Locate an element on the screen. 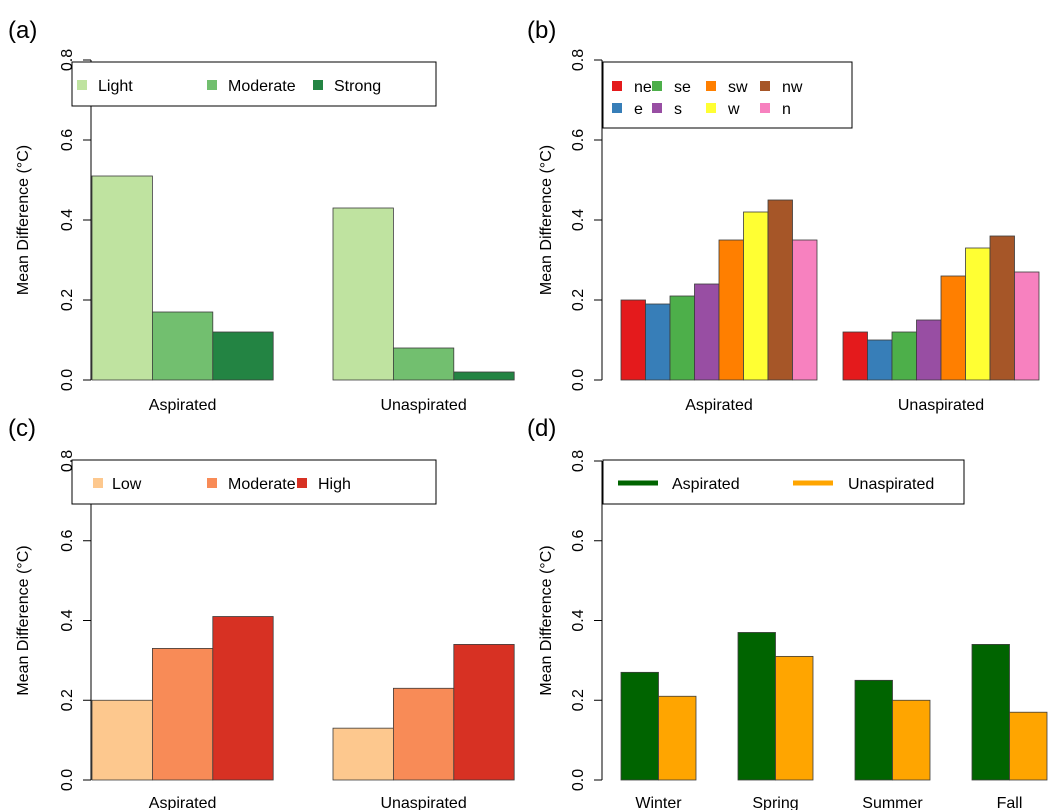 Image resolution: width=1048 pixels, height=810 pixels. category-label: Winter is located at coordinates (658, 802).